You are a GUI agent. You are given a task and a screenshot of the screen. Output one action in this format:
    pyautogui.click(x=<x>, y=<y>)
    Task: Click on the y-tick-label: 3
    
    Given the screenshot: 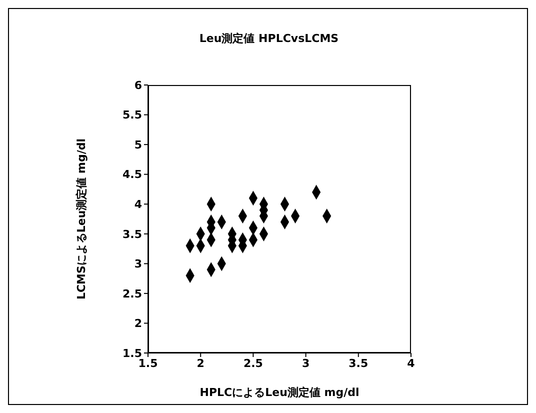 What is the action you would take?
    pyautogui.click(x=138, y=264)
    